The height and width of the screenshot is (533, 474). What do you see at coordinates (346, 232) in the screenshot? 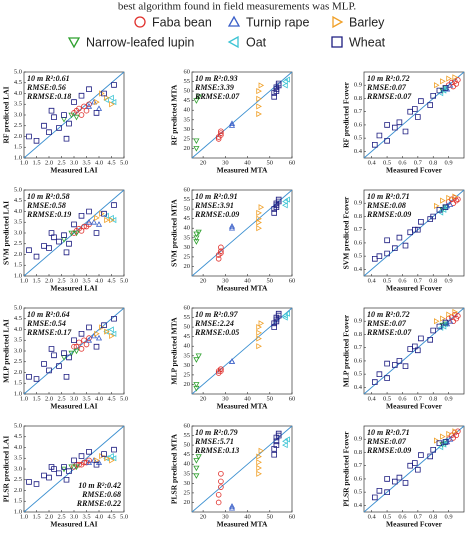
I see `y-axis-label: SVM predicted Fcover` at bounding box center [346, 232].